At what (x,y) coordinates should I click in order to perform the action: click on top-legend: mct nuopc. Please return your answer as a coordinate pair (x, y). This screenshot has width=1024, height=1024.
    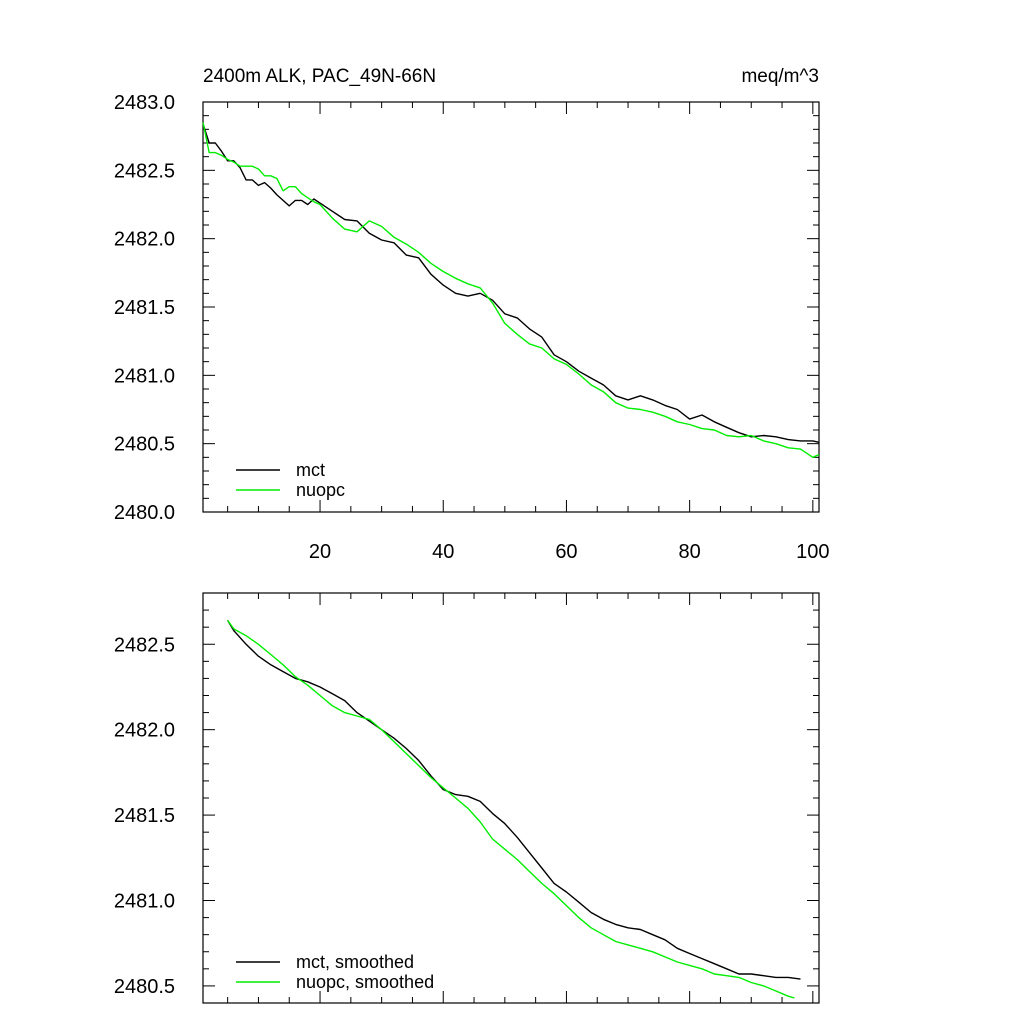
    Looking at the image, I should click on (290, 480).